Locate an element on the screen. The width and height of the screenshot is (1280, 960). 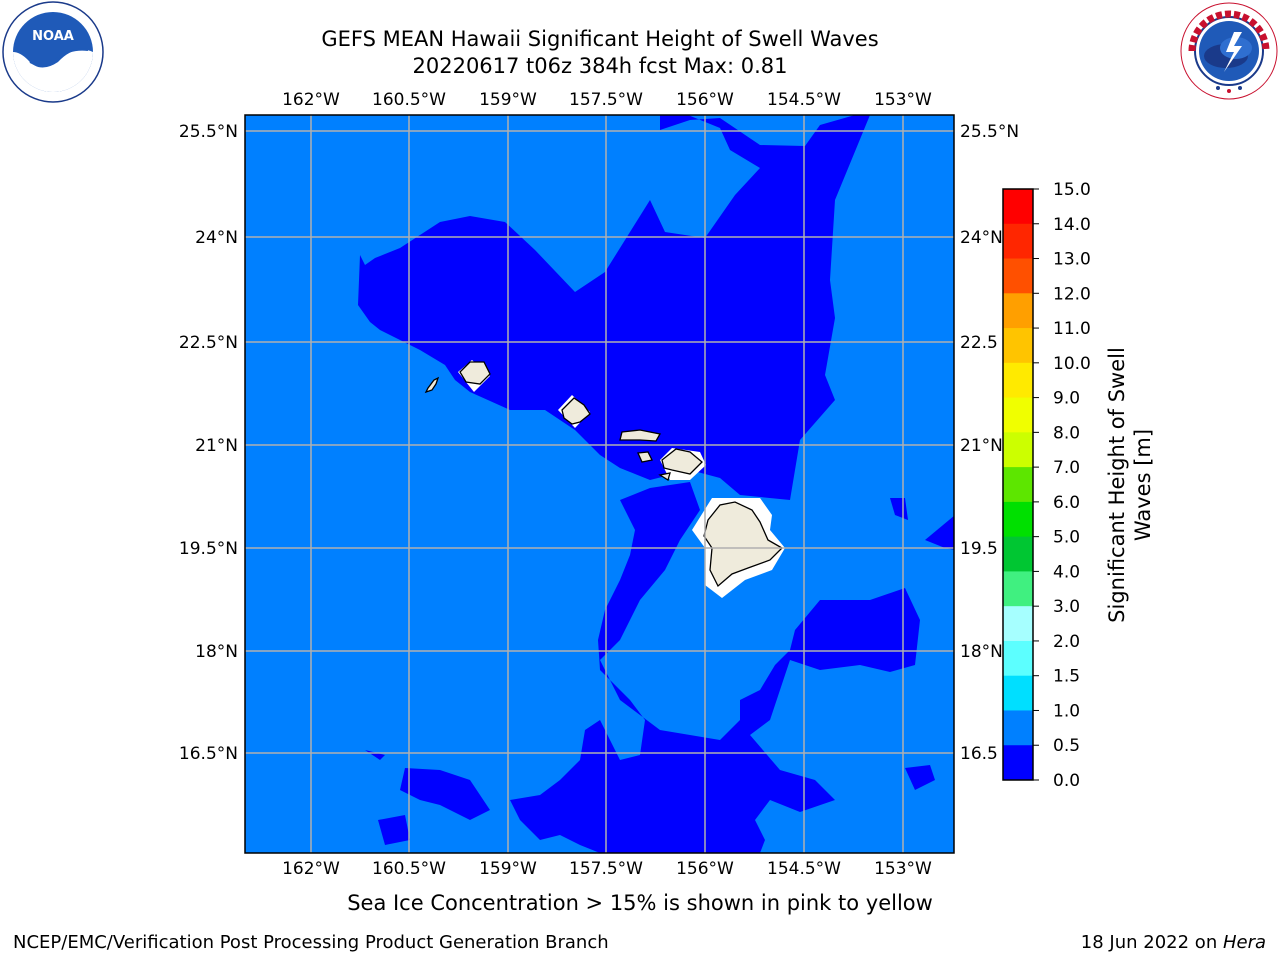
lon-tick-top: 162°W is located at coordinates (311, 100).